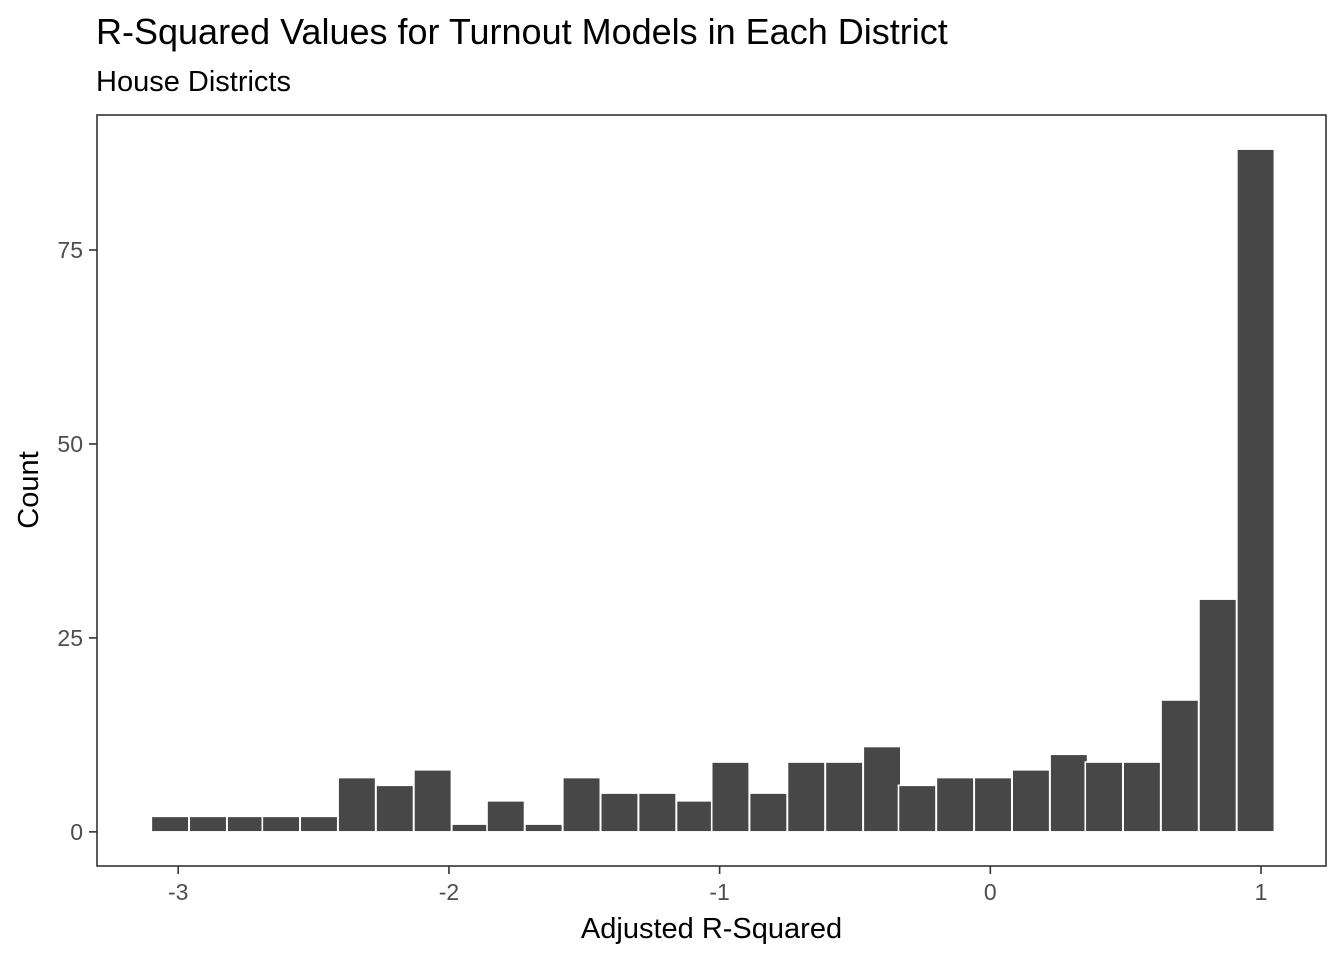 Image resolution: width=1344 pixels, height=960 pixels. I want to click on x-tick-label: -2, so click(449, 892).